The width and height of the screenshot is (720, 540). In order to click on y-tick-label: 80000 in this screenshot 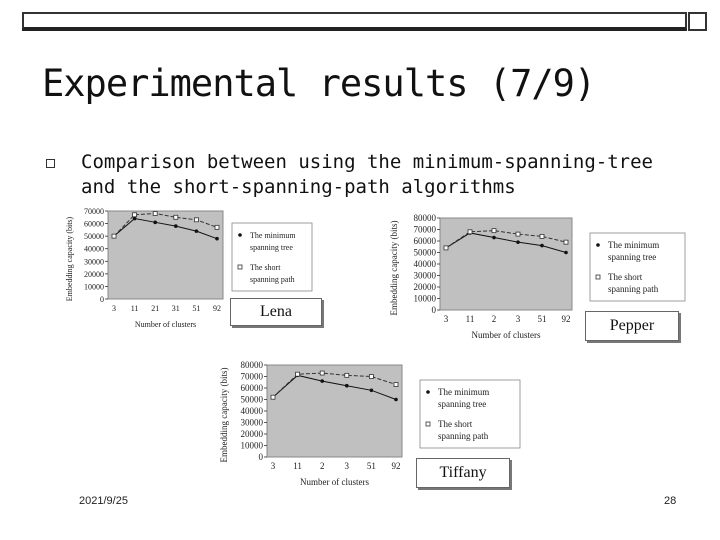, I will do `click(425, 218)`.